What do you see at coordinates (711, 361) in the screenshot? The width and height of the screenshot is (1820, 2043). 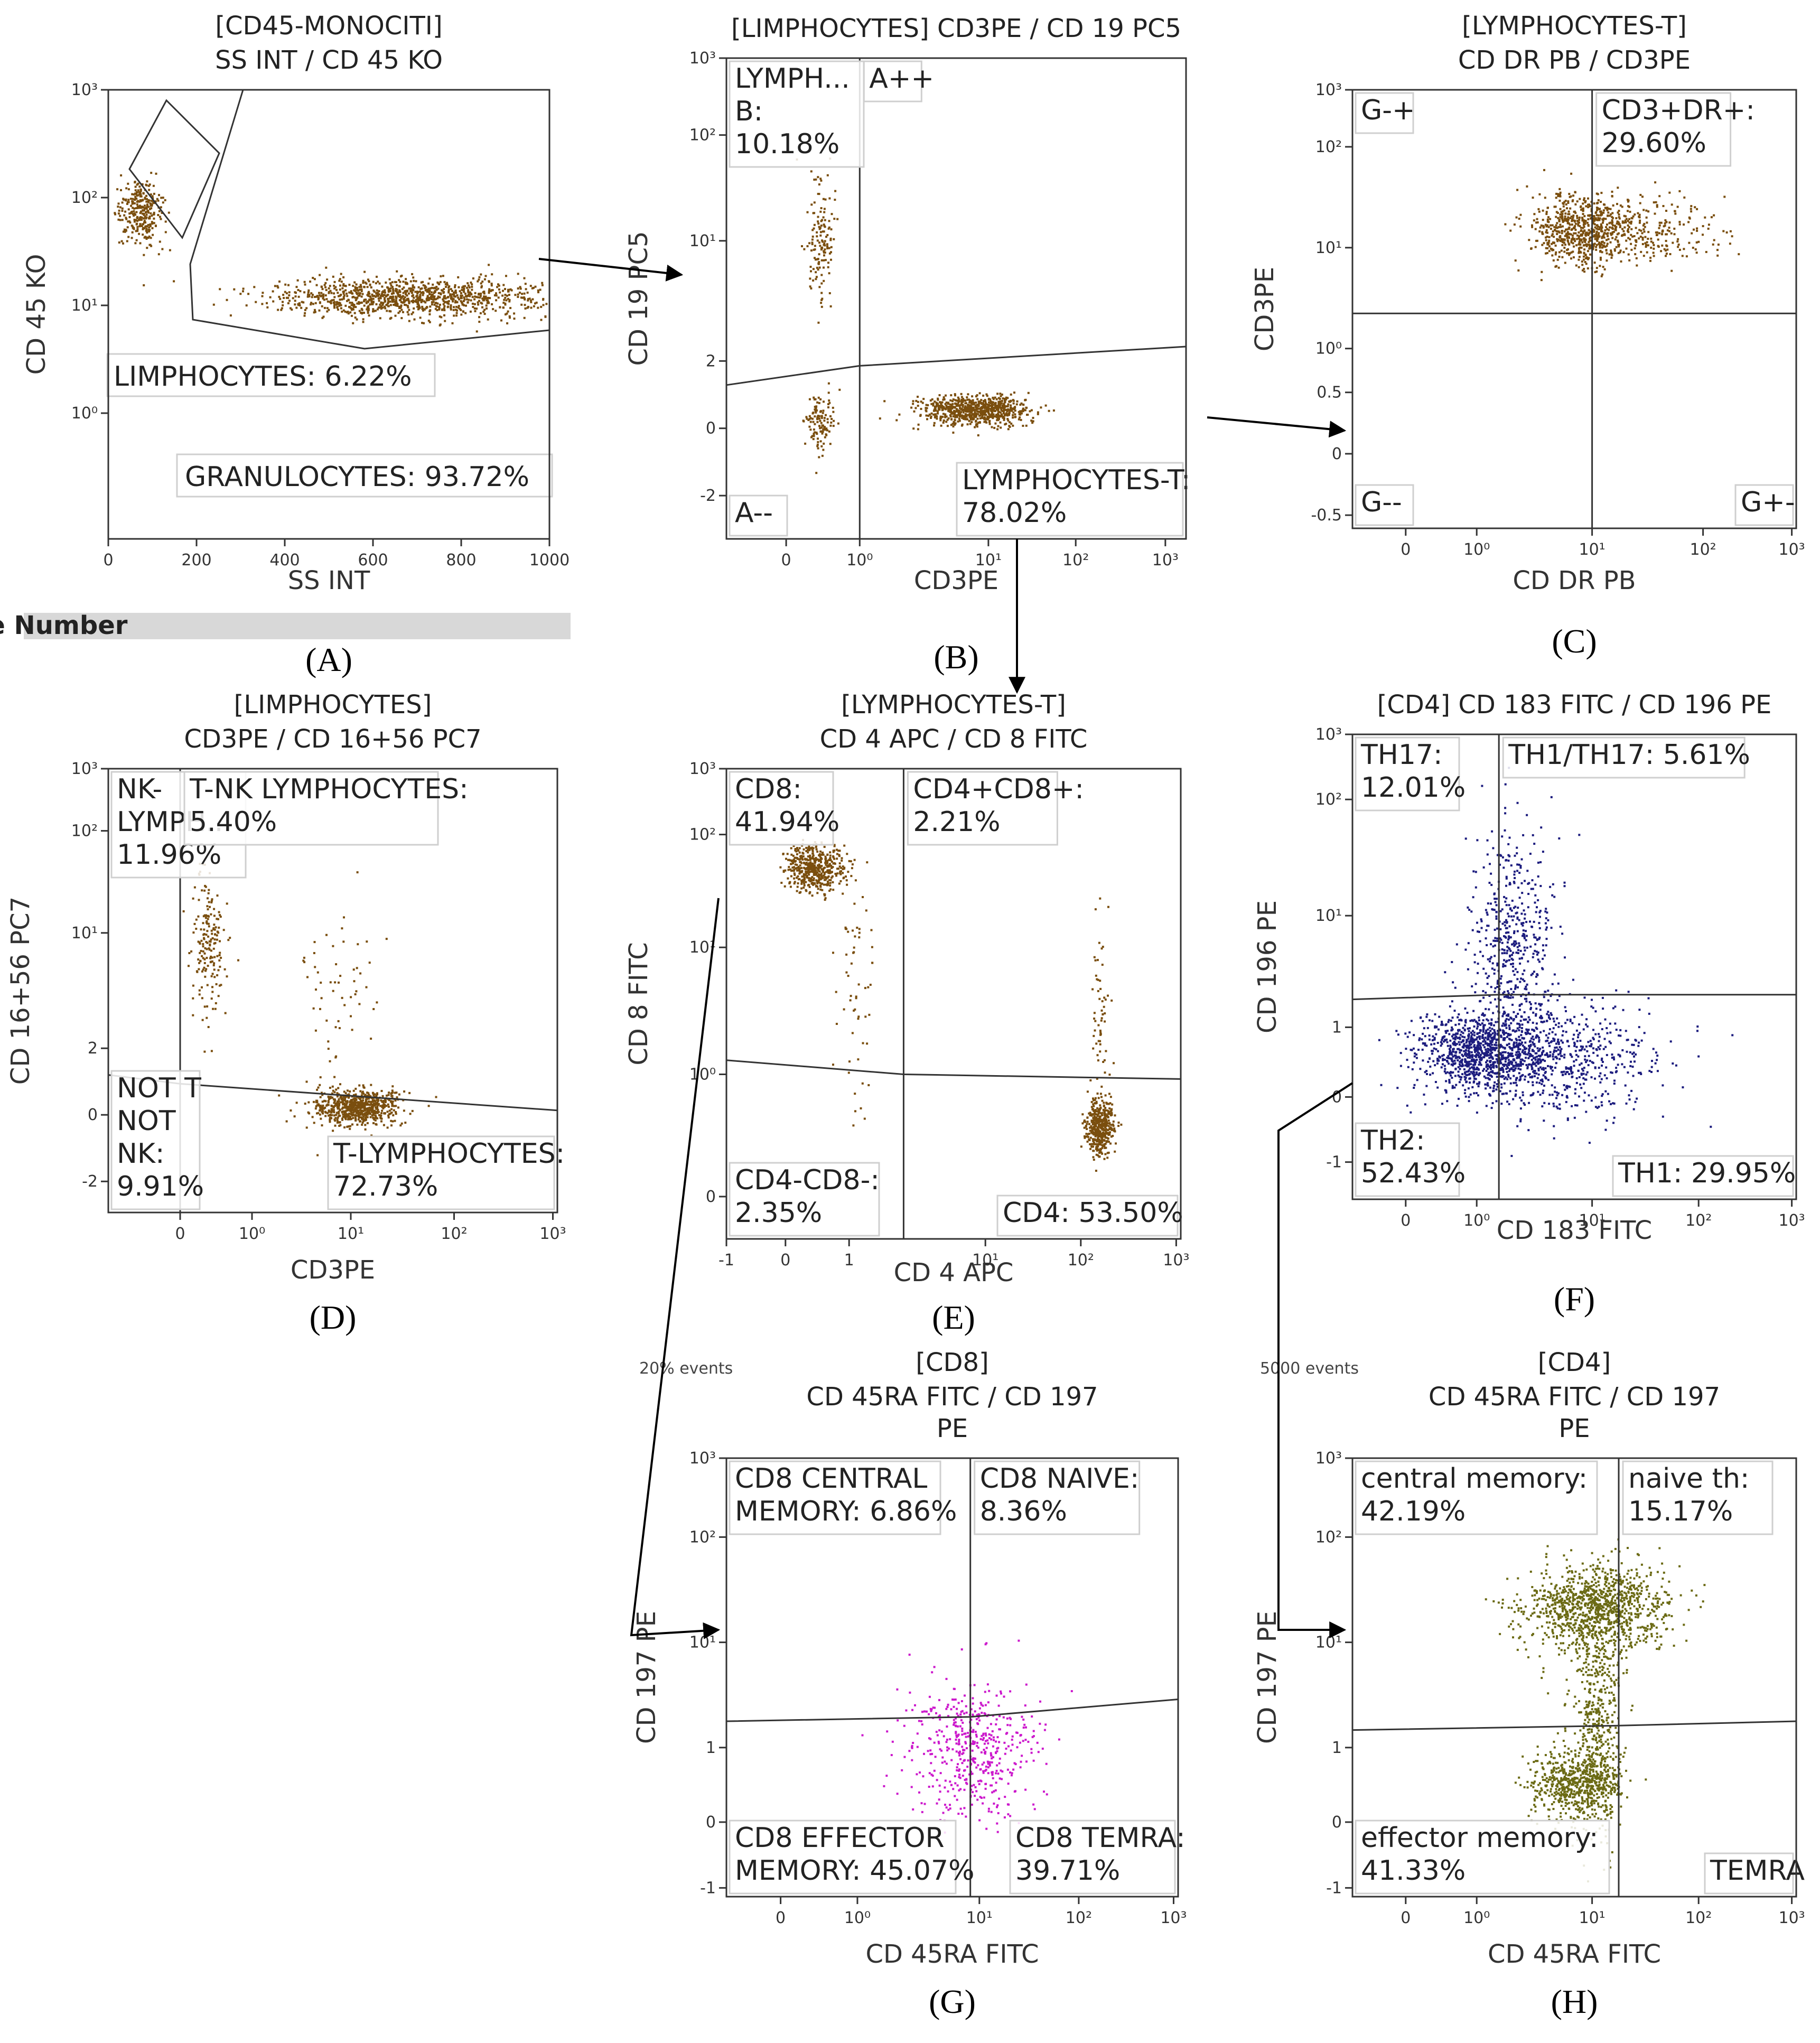 I see `y-tick-label: 2` at bounding box center [711, 361].